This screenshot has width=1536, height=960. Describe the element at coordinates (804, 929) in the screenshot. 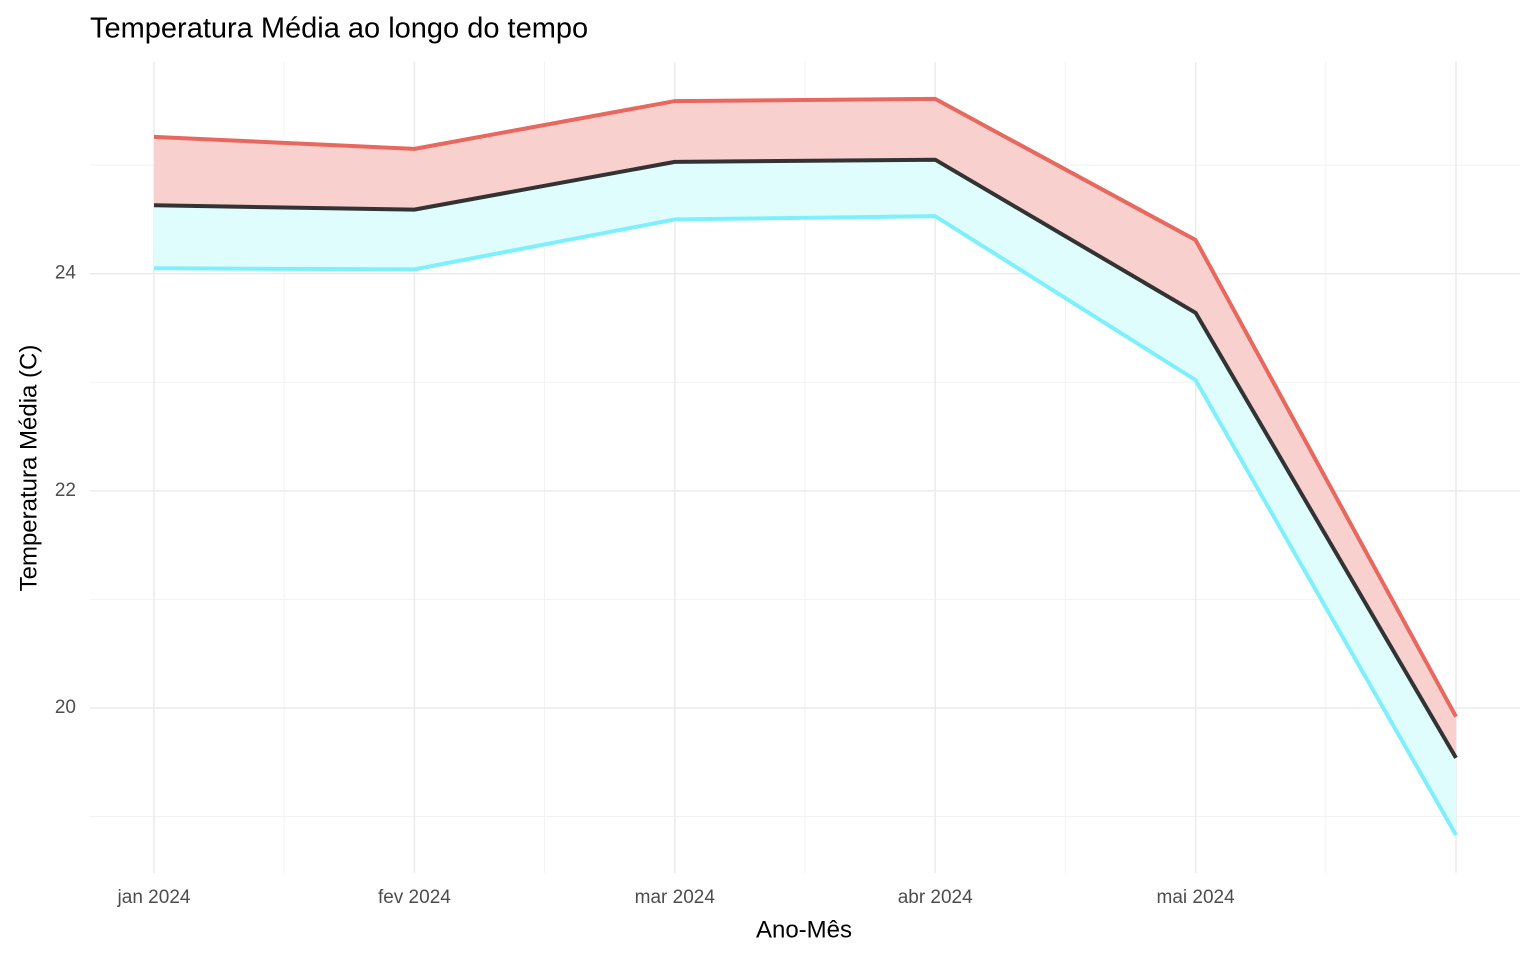

I see `x-axis-title: Ano-Mês` at that location.